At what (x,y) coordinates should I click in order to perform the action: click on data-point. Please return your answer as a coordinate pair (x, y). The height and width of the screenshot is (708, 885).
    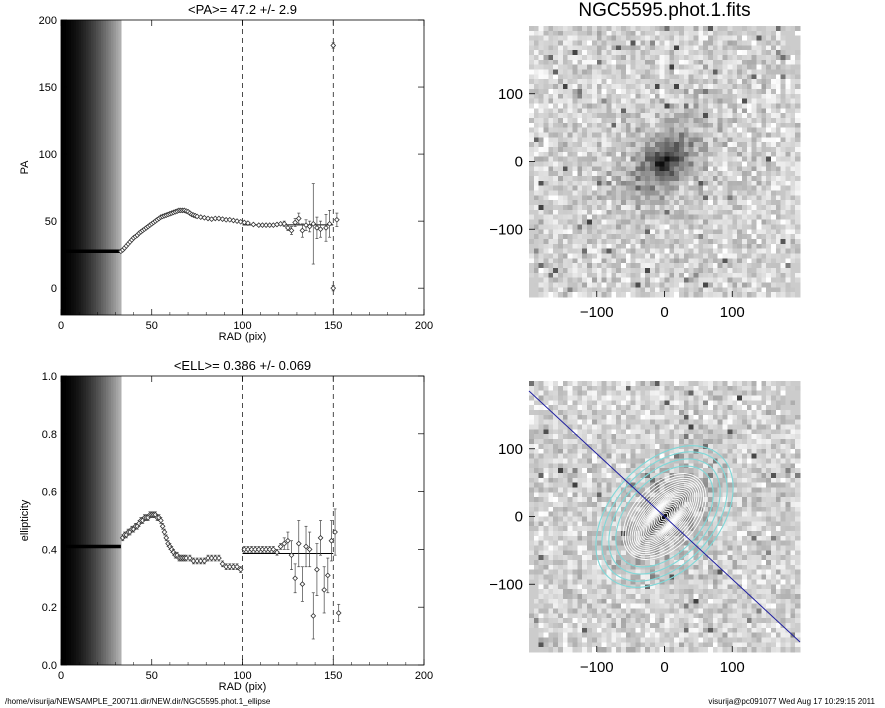
    Looking at the image, I should click on (277, 552).